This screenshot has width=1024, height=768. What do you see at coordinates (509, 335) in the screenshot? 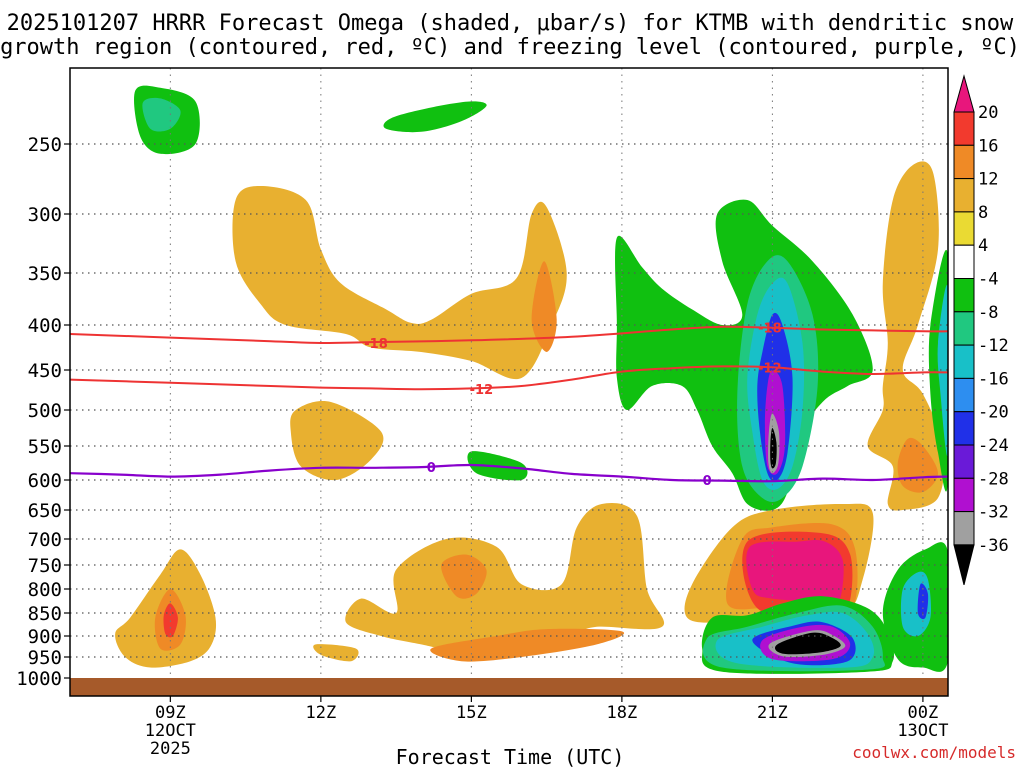
I see `dgz-contour--18` at bounding box center [509, 335].